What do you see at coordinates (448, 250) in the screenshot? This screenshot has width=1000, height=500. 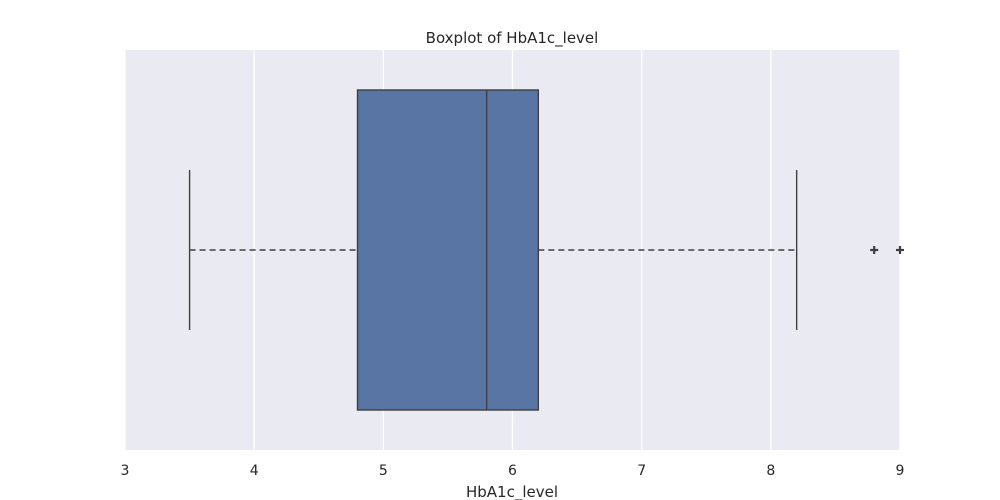 I see `iqr-box` at bounding box center [448, 250].